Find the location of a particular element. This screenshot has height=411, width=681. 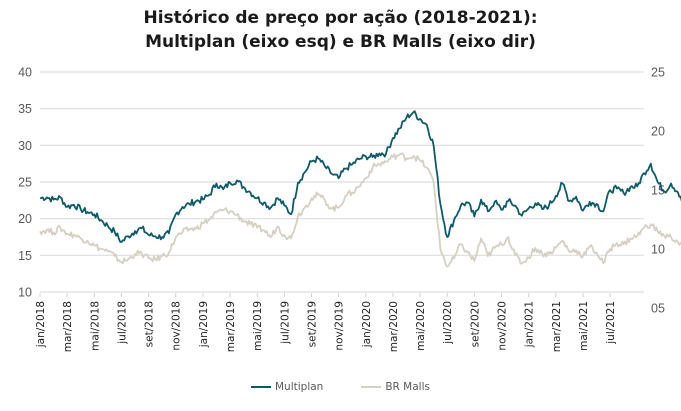

left-y-tick-label: 30 is located at coordinates (25, 146).